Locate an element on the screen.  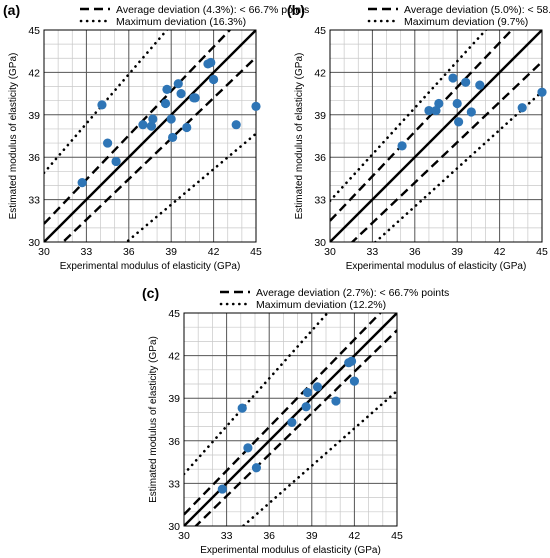
plot-frame is located at coordinates (436, 136).